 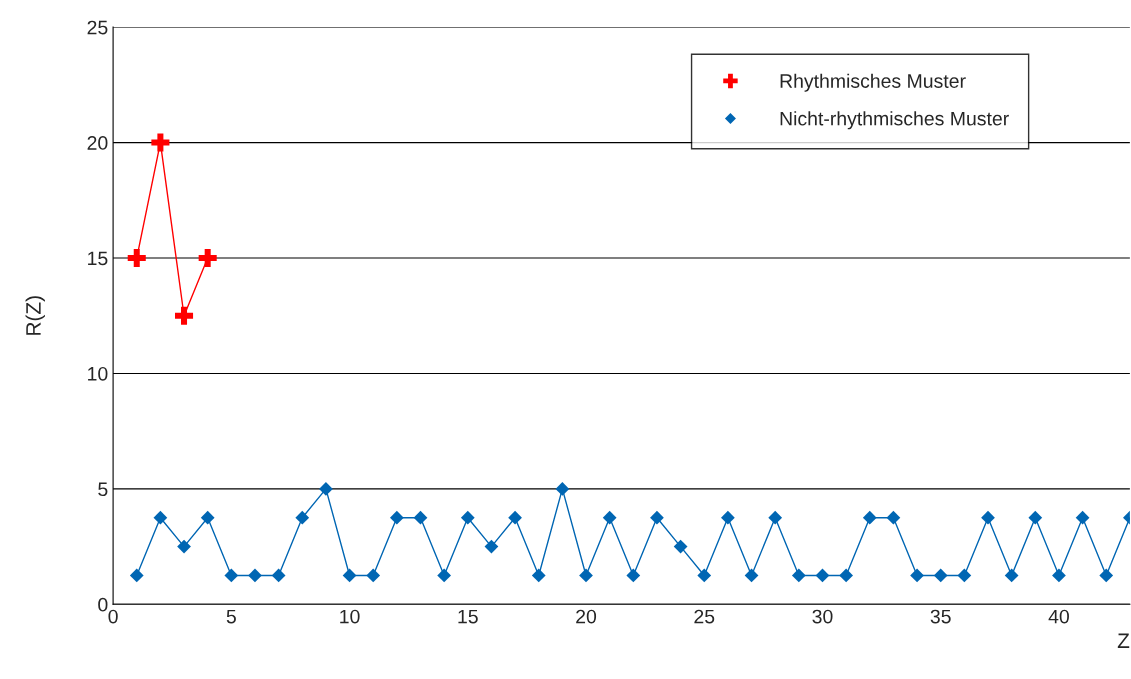 I want to click on x-tick-label: 15, so click(x=468, y=616).